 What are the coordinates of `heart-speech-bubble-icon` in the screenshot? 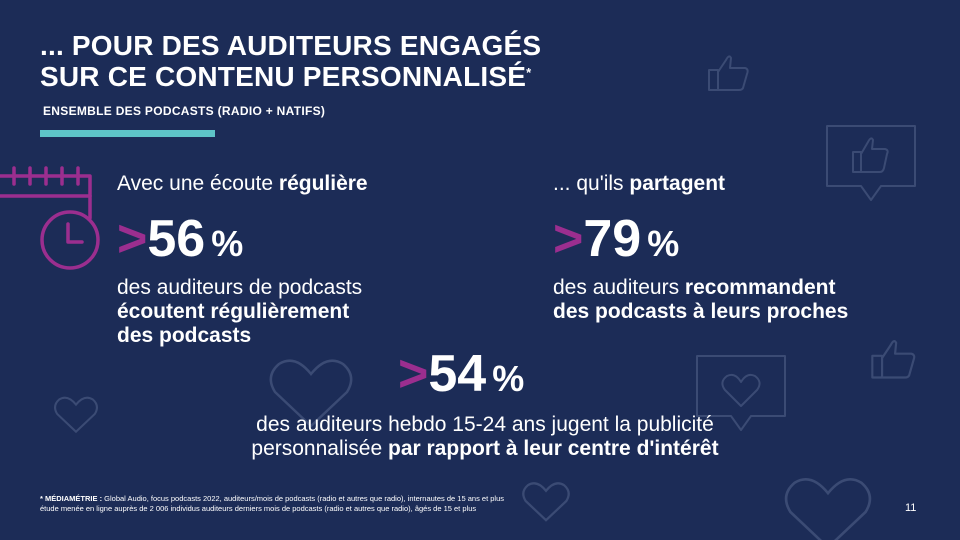 It's located at (741, 393).